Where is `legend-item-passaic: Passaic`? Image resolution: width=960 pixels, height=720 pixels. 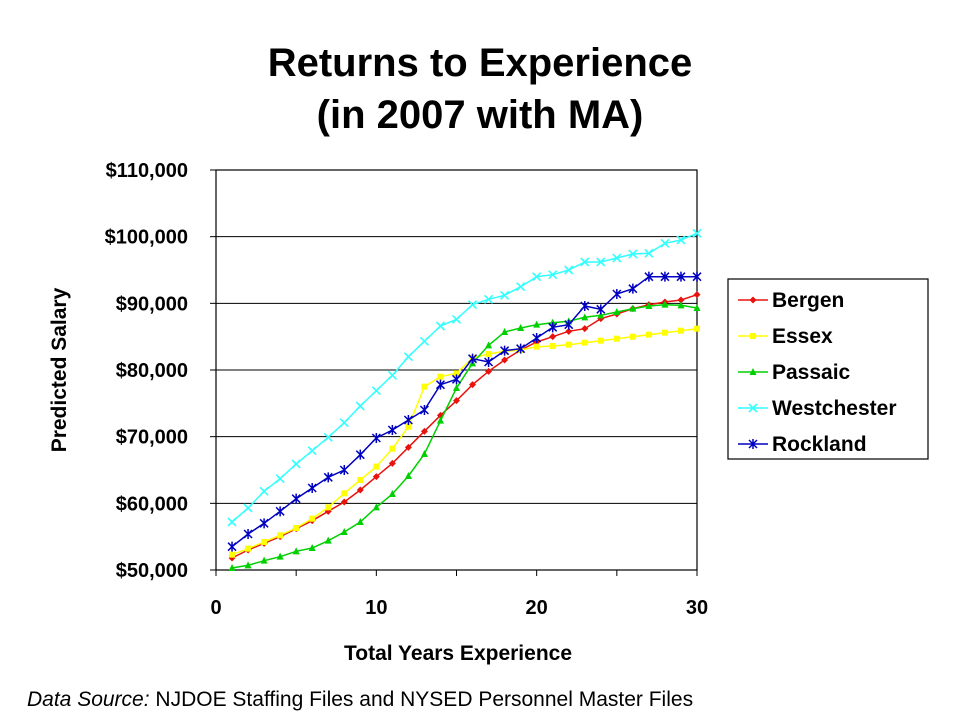 legend-item-passaic: Passaic is located at coordinates (794, 372).